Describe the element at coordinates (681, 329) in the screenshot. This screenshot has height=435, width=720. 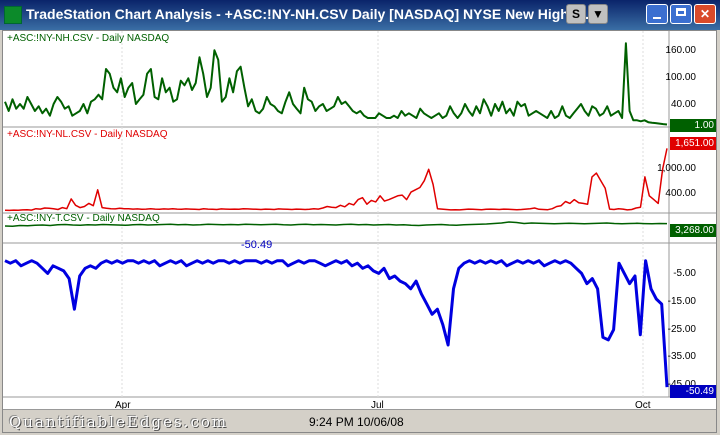
I see `scale-label: -25.00` at that location.